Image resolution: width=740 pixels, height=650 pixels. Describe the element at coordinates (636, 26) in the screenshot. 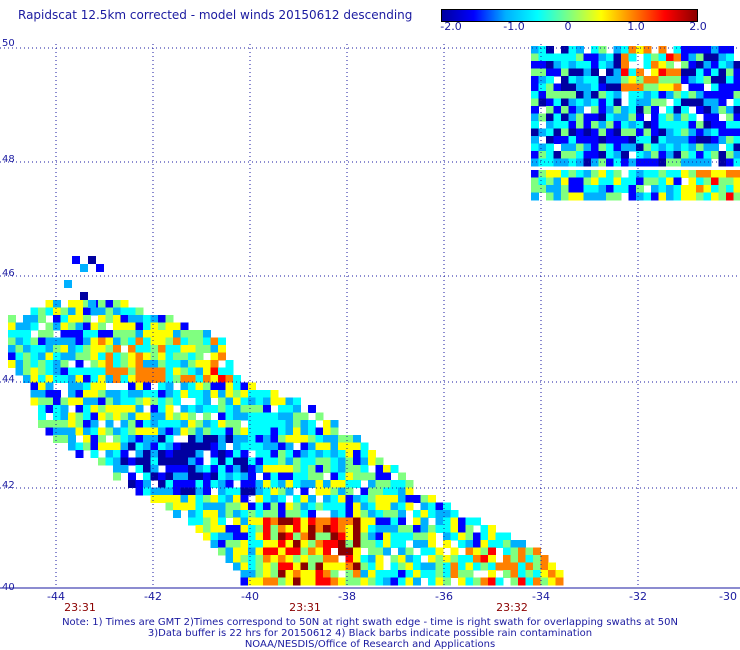

I see `colorbar-label: 1.0` at that location.